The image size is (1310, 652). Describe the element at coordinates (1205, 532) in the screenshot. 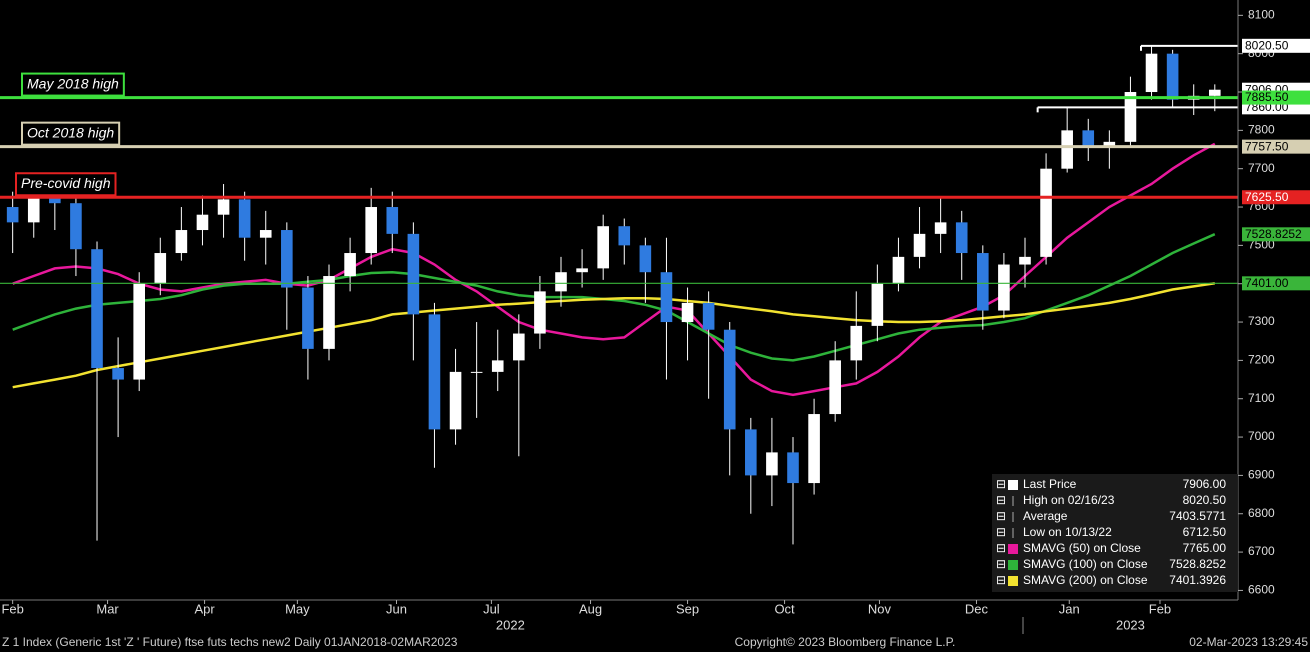

I see `legend-value: 6712.50` at that location.